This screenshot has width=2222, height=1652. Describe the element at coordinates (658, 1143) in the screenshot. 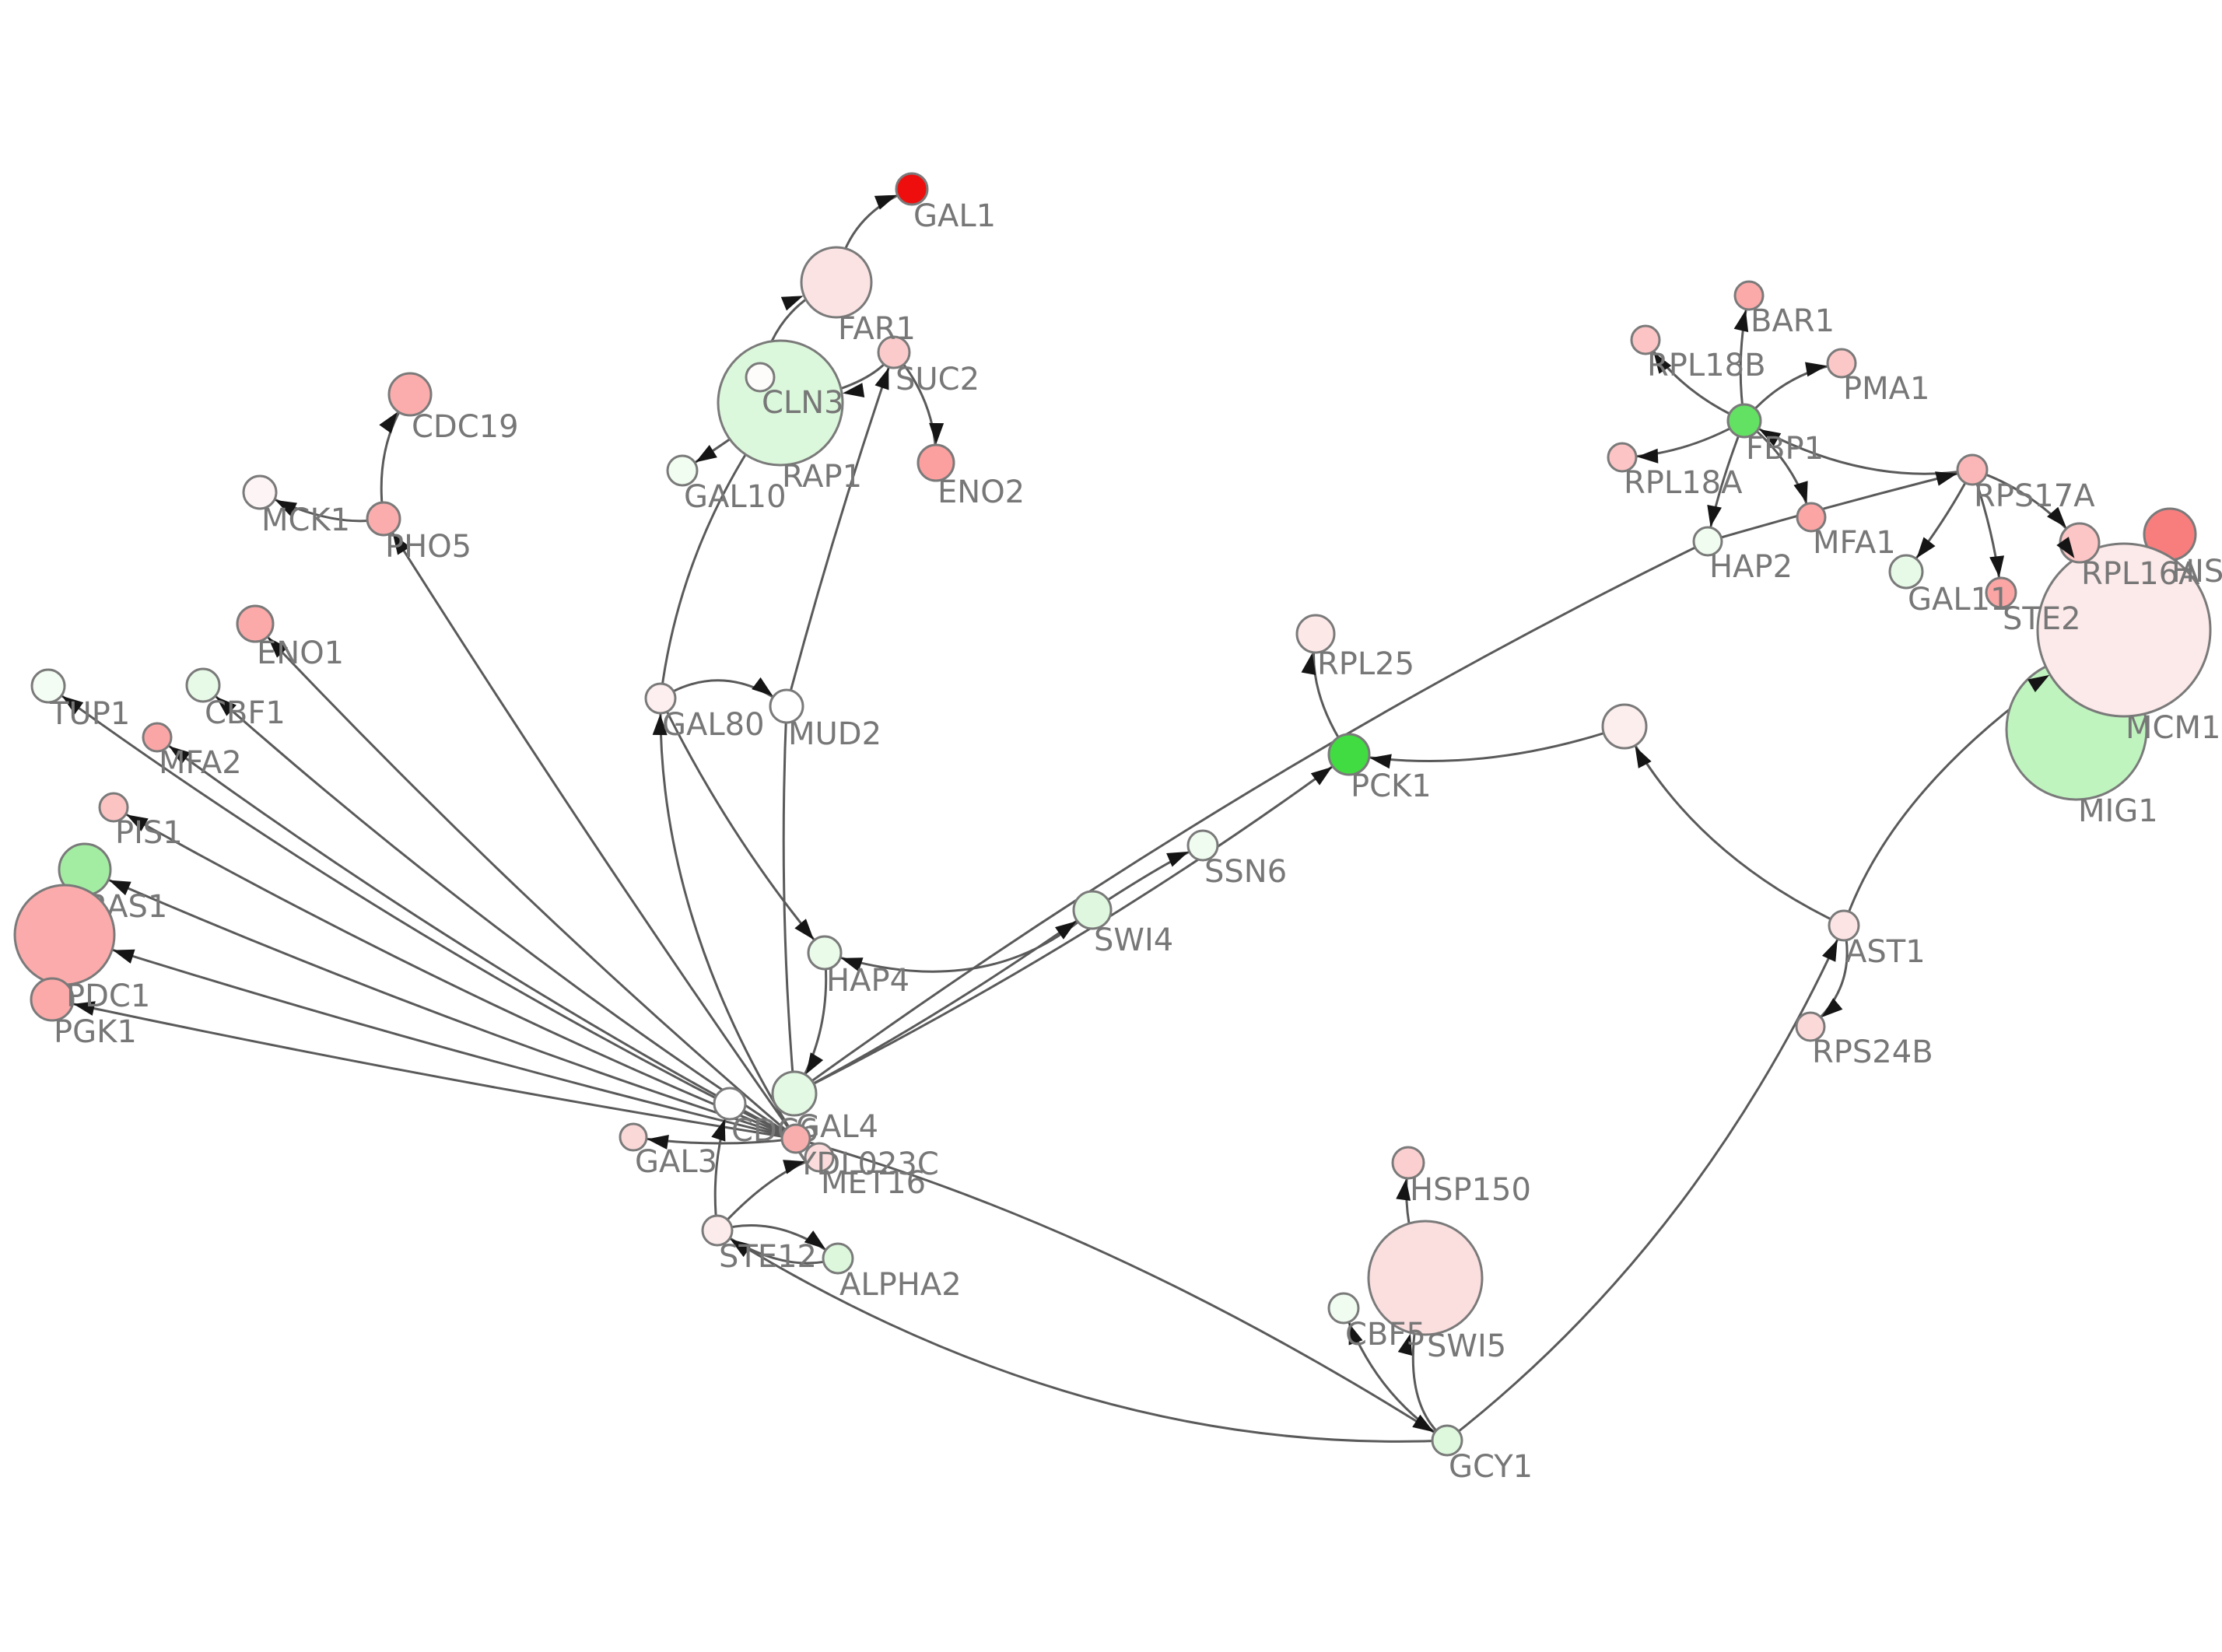

I see `arrowhead-YDL023C-GAL3` at that location.